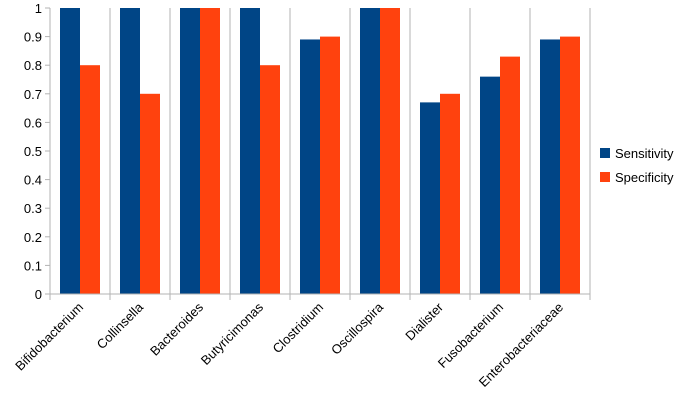  Describe the element at coordinates (38, 8) in the screenshot. I see `y-tick-label: 1` at that location.